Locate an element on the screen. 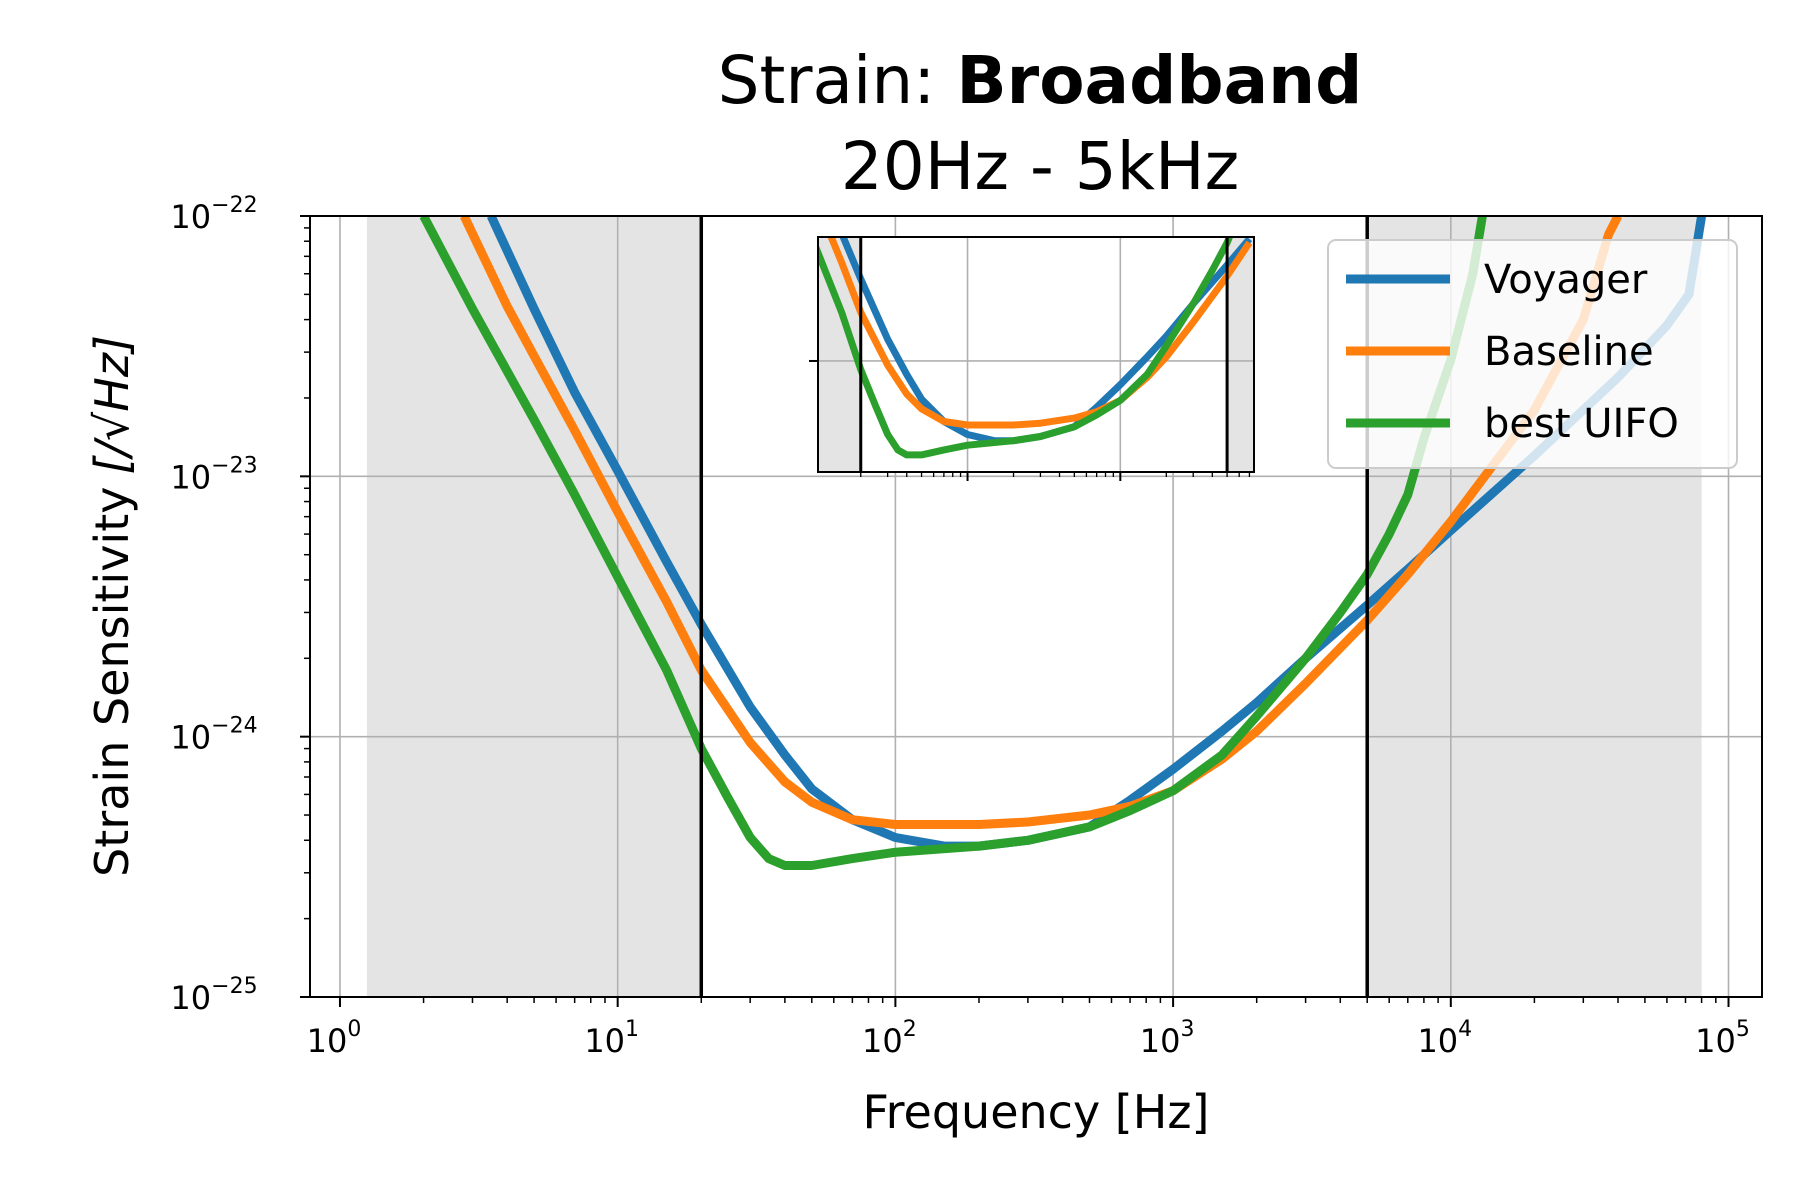 The width and height of the screenshot is (1800, 1200). y-axis-label-text: Strain Sensitivity [/√Hz] is located at coordinates (112, 606).